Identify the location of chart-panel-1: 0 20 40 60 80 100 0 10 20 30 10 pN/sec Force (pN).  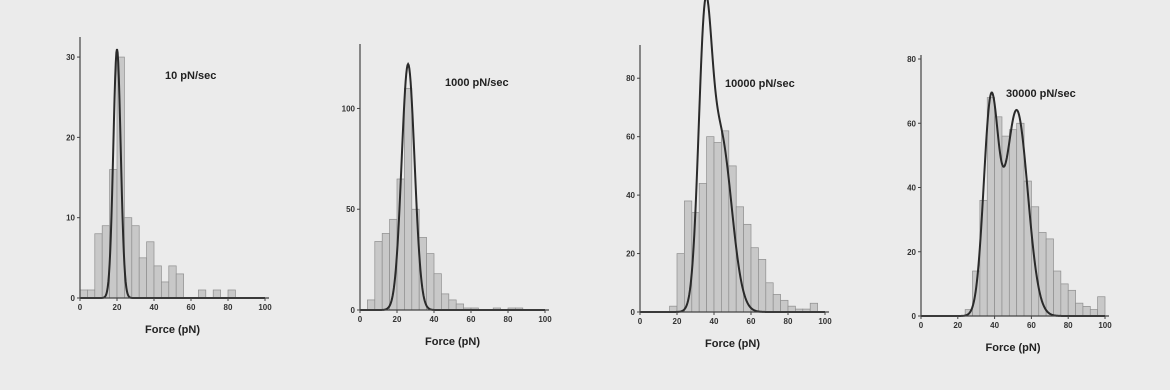
(169, 186).